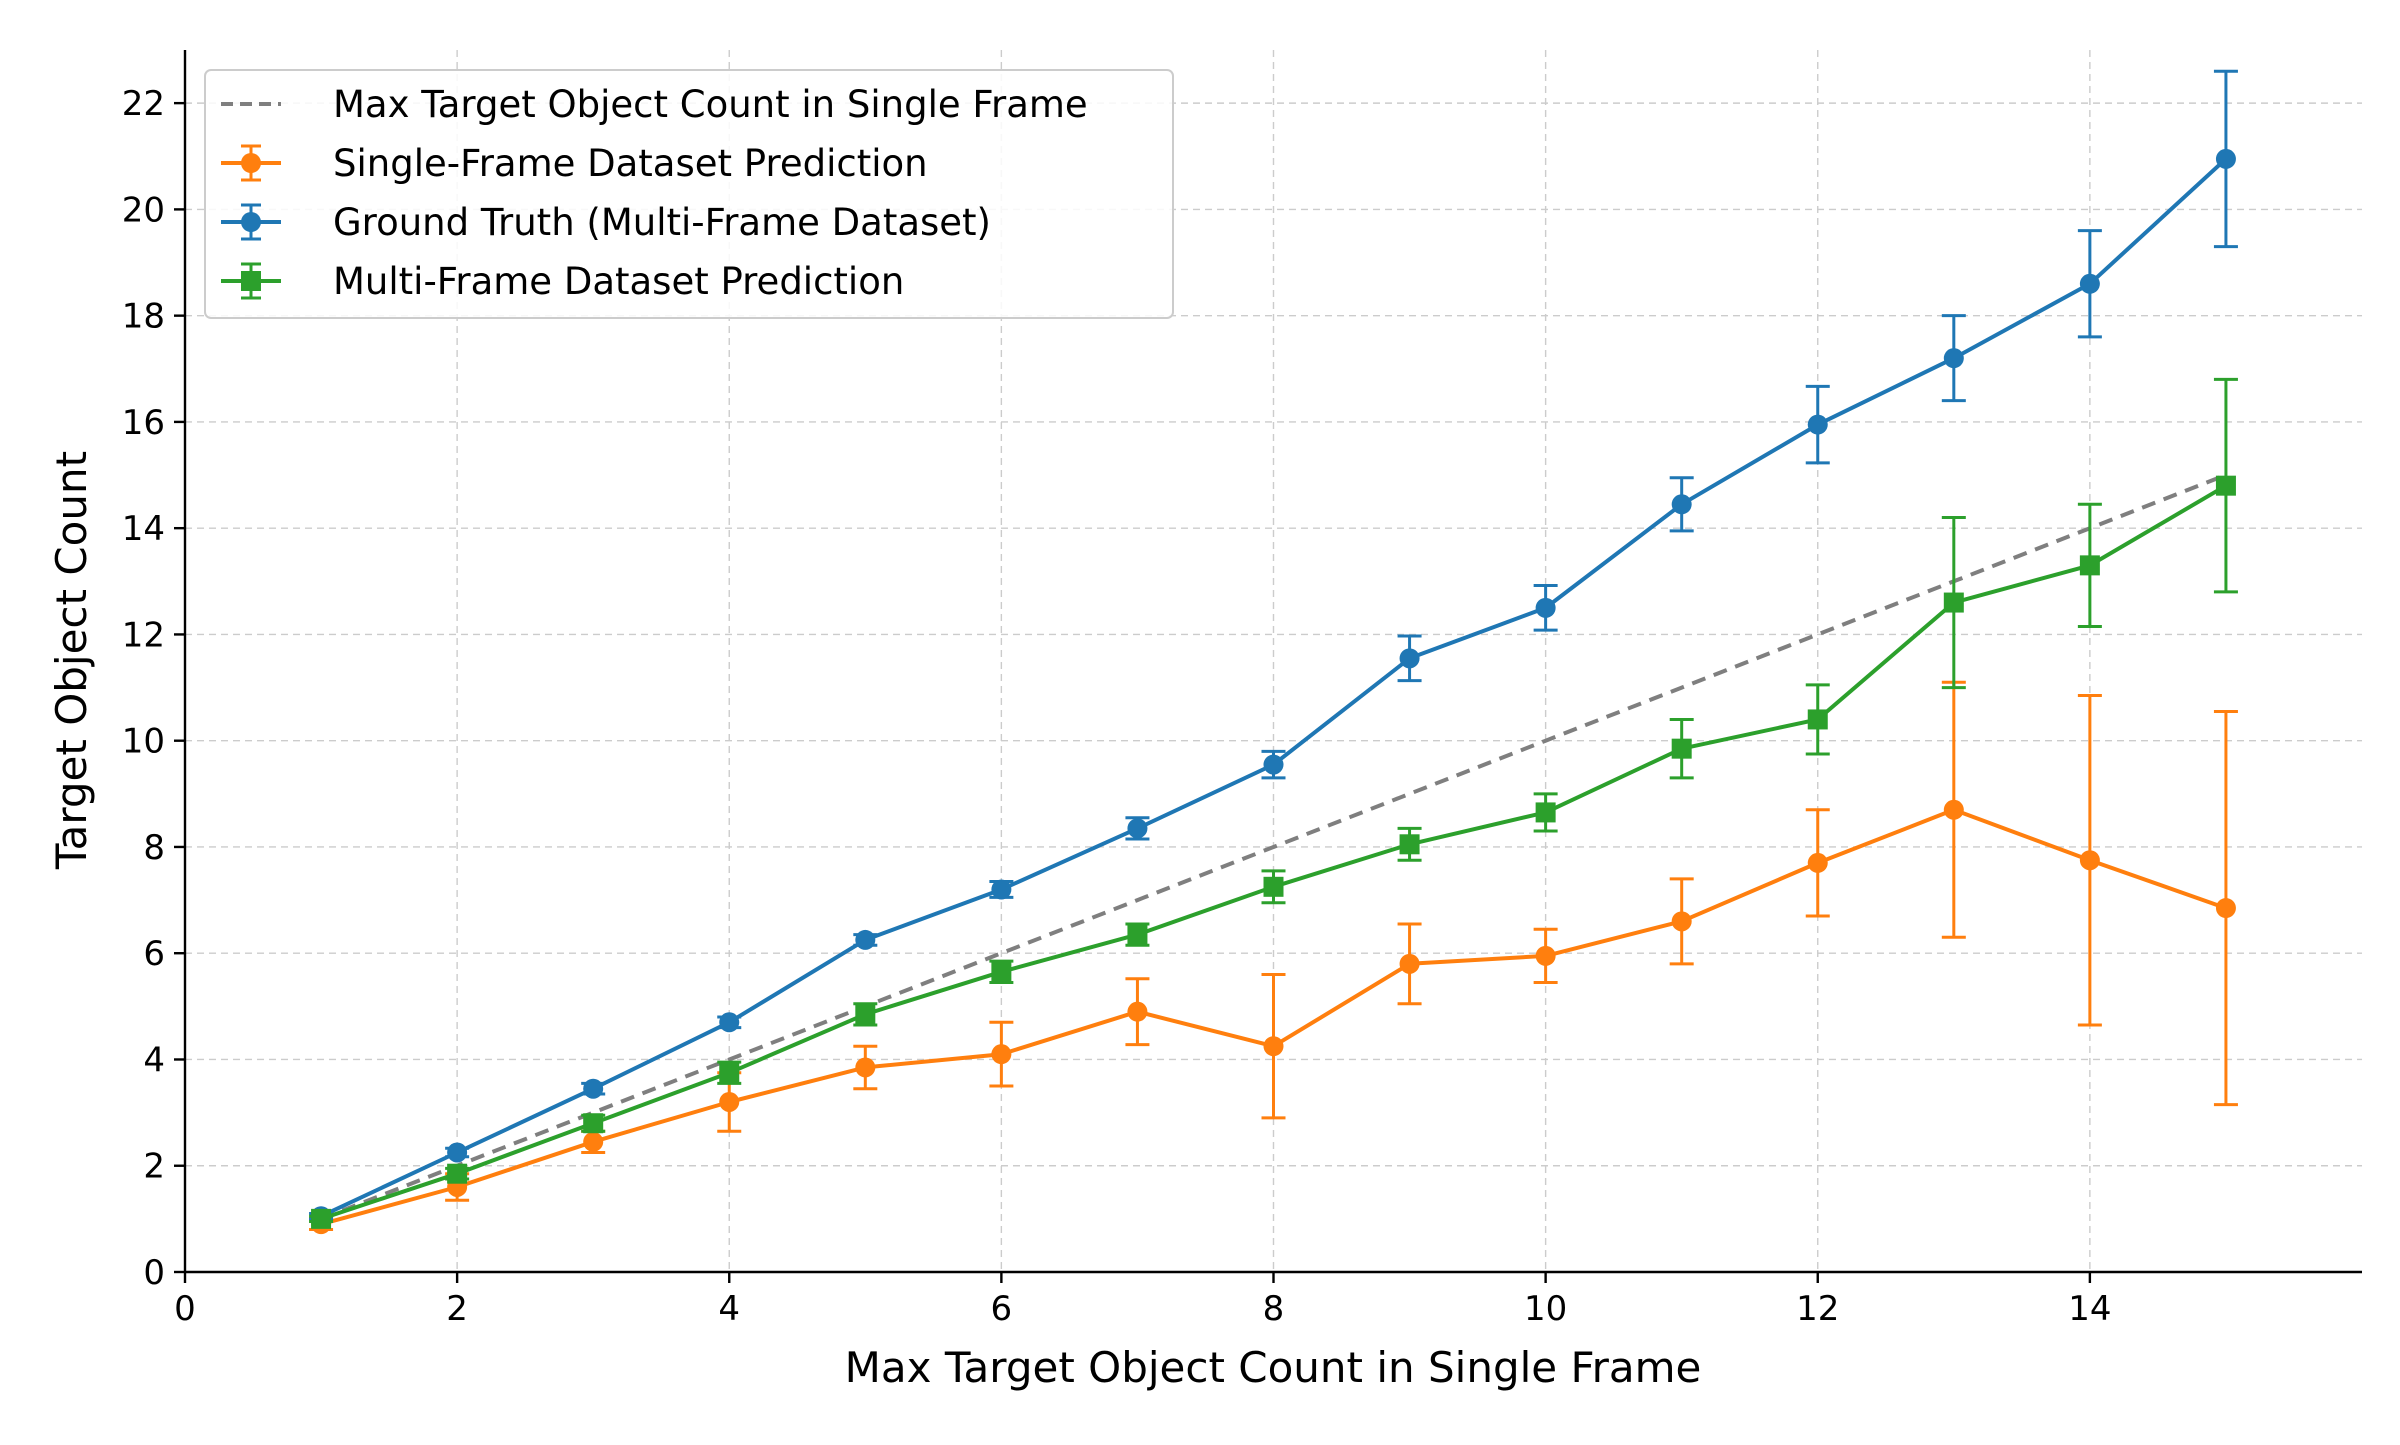 Image resolution: width=2400 pixels, height=1445 pixels. Describe the element at coordinates (457, 1309) in the screenshot. I see `x-tick-label: 2` at that location.